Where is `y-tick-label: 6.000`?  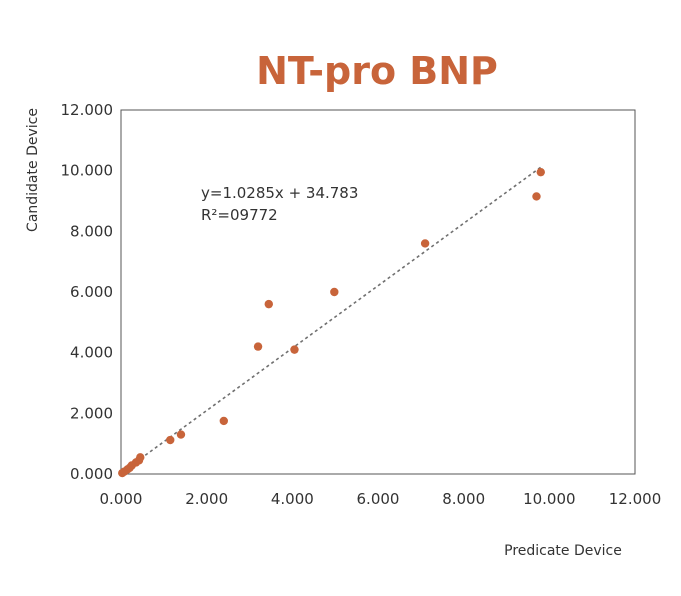
y-tick-label: 6.000 is located at coordinates (91, 292).